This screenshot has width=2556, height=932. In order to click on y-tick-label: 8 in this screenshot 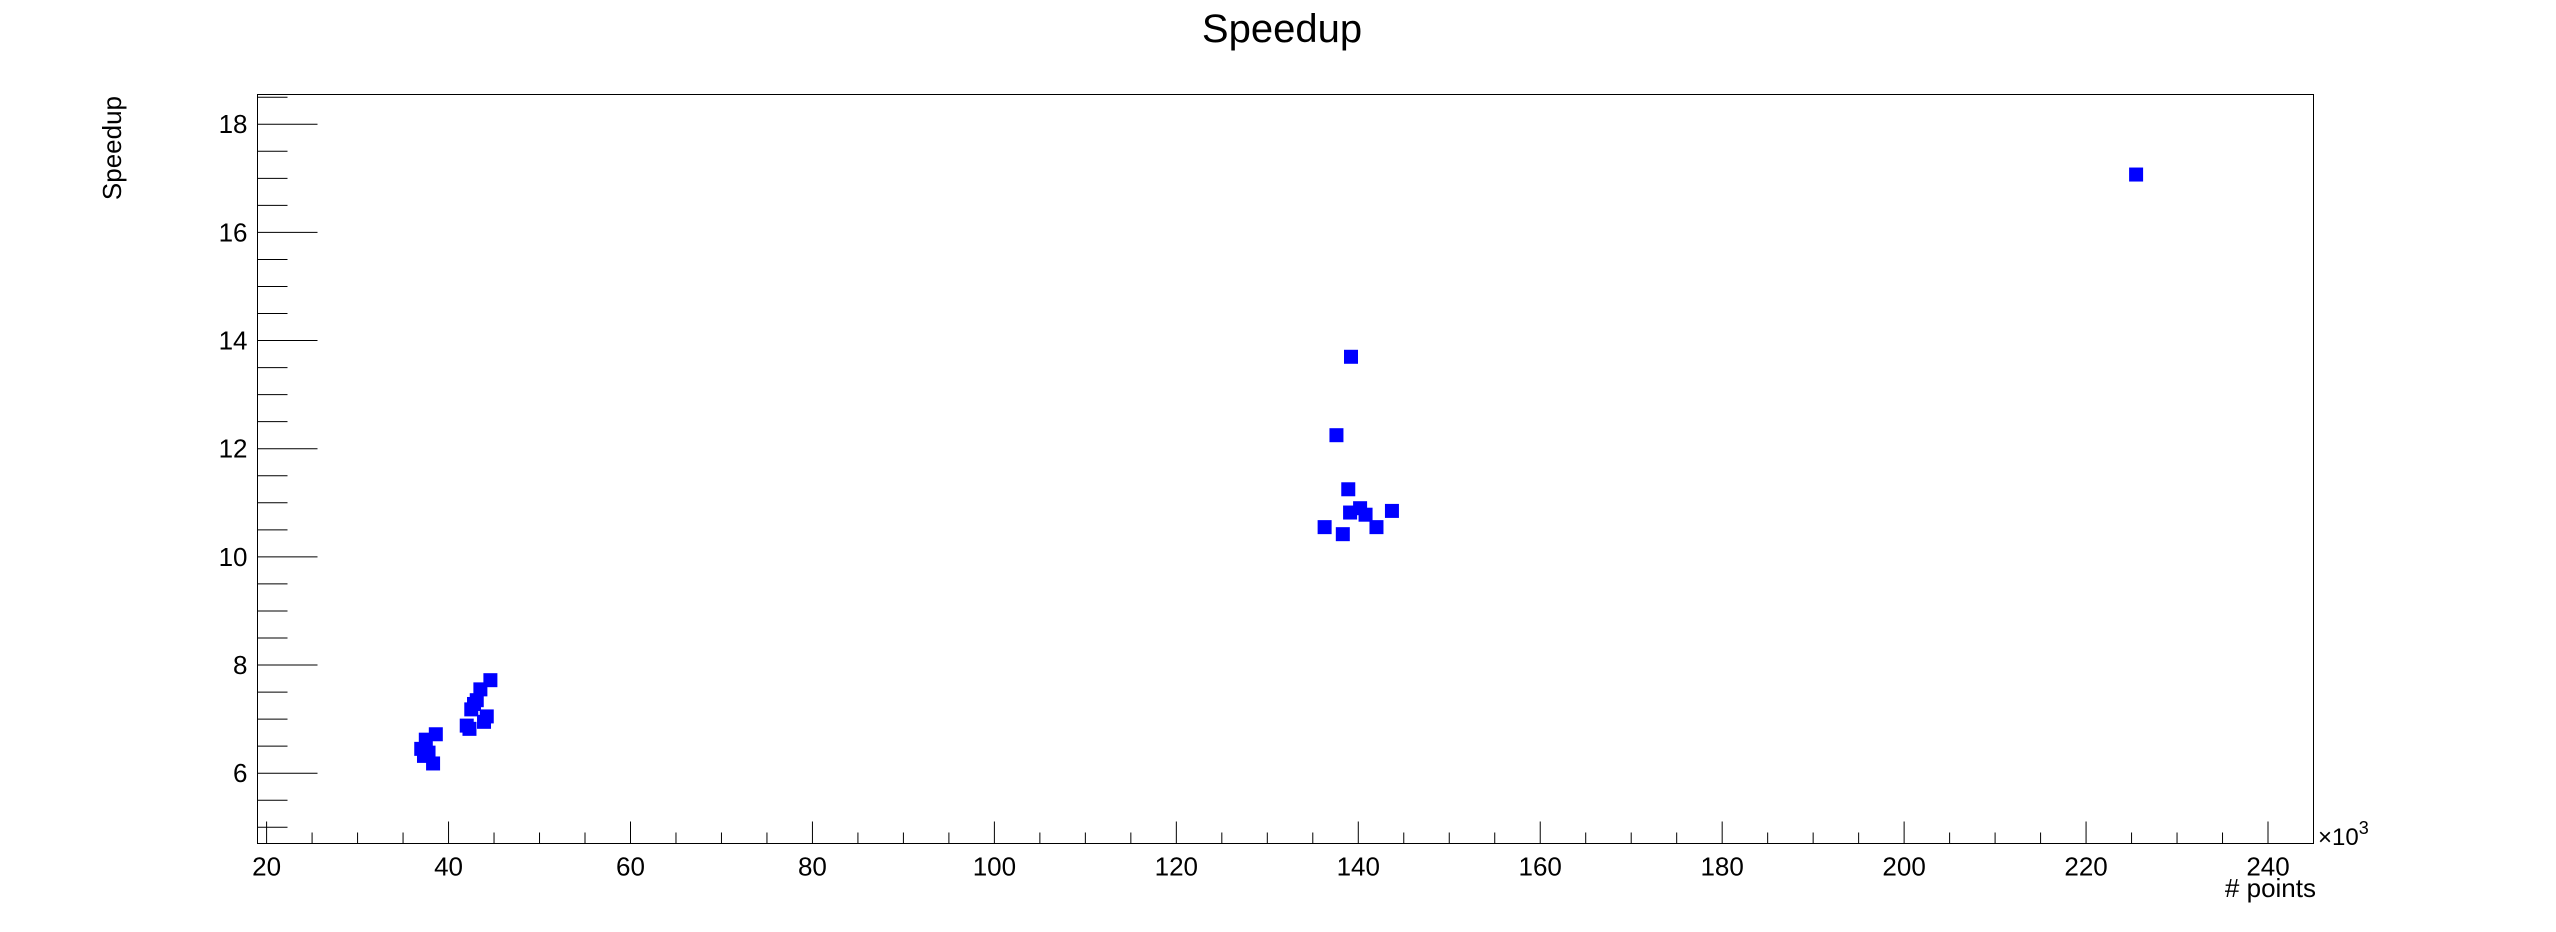, I will do `click(240, 665)`.